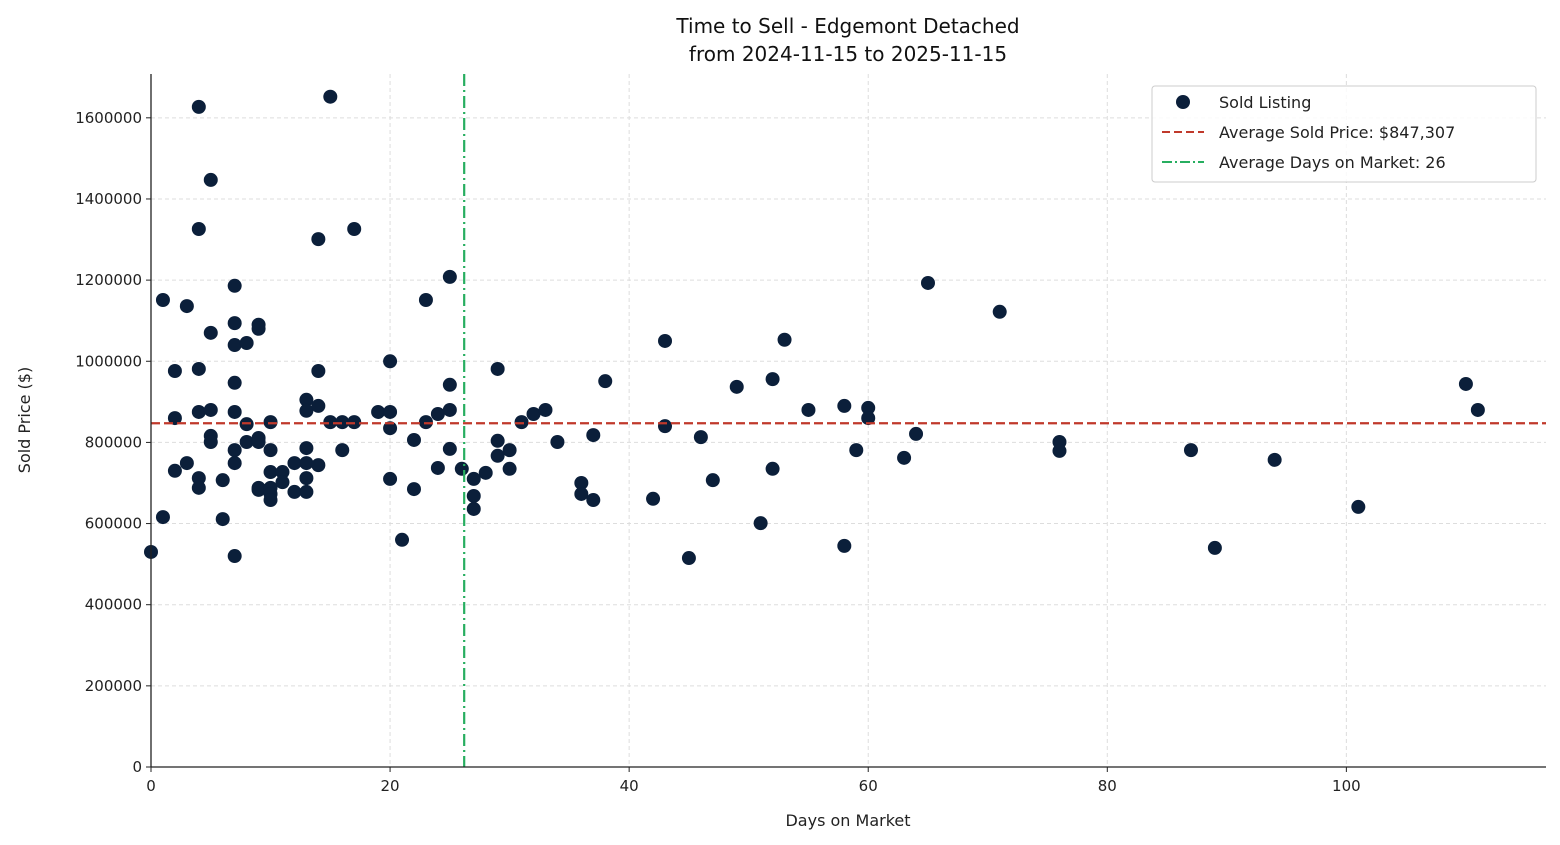  Describe the element at coordinates (113, 524) in the screenshot. I see `y-tick-label: 600000` at that location.